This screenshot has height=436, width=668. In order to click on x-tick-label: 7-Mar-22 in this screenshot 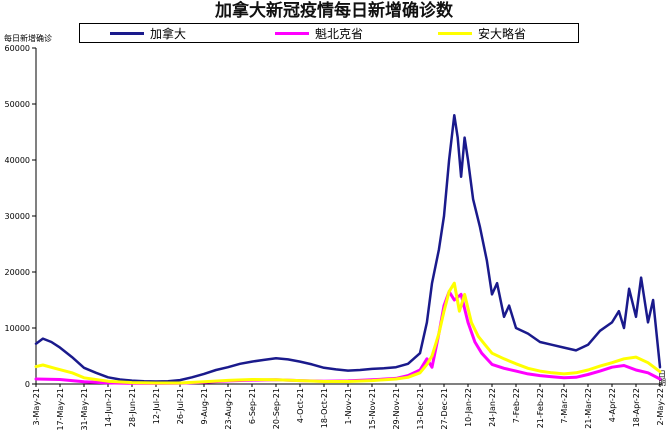, I will do `click(564, 406)`.